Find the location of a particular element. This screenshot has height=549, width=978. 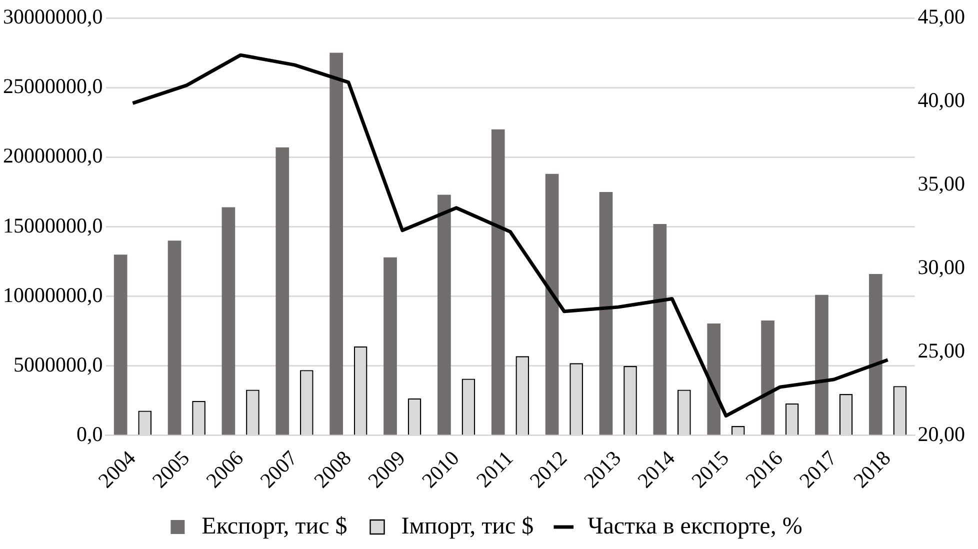

y-tick-label: 0,0 is located at coordinates (89, 434).